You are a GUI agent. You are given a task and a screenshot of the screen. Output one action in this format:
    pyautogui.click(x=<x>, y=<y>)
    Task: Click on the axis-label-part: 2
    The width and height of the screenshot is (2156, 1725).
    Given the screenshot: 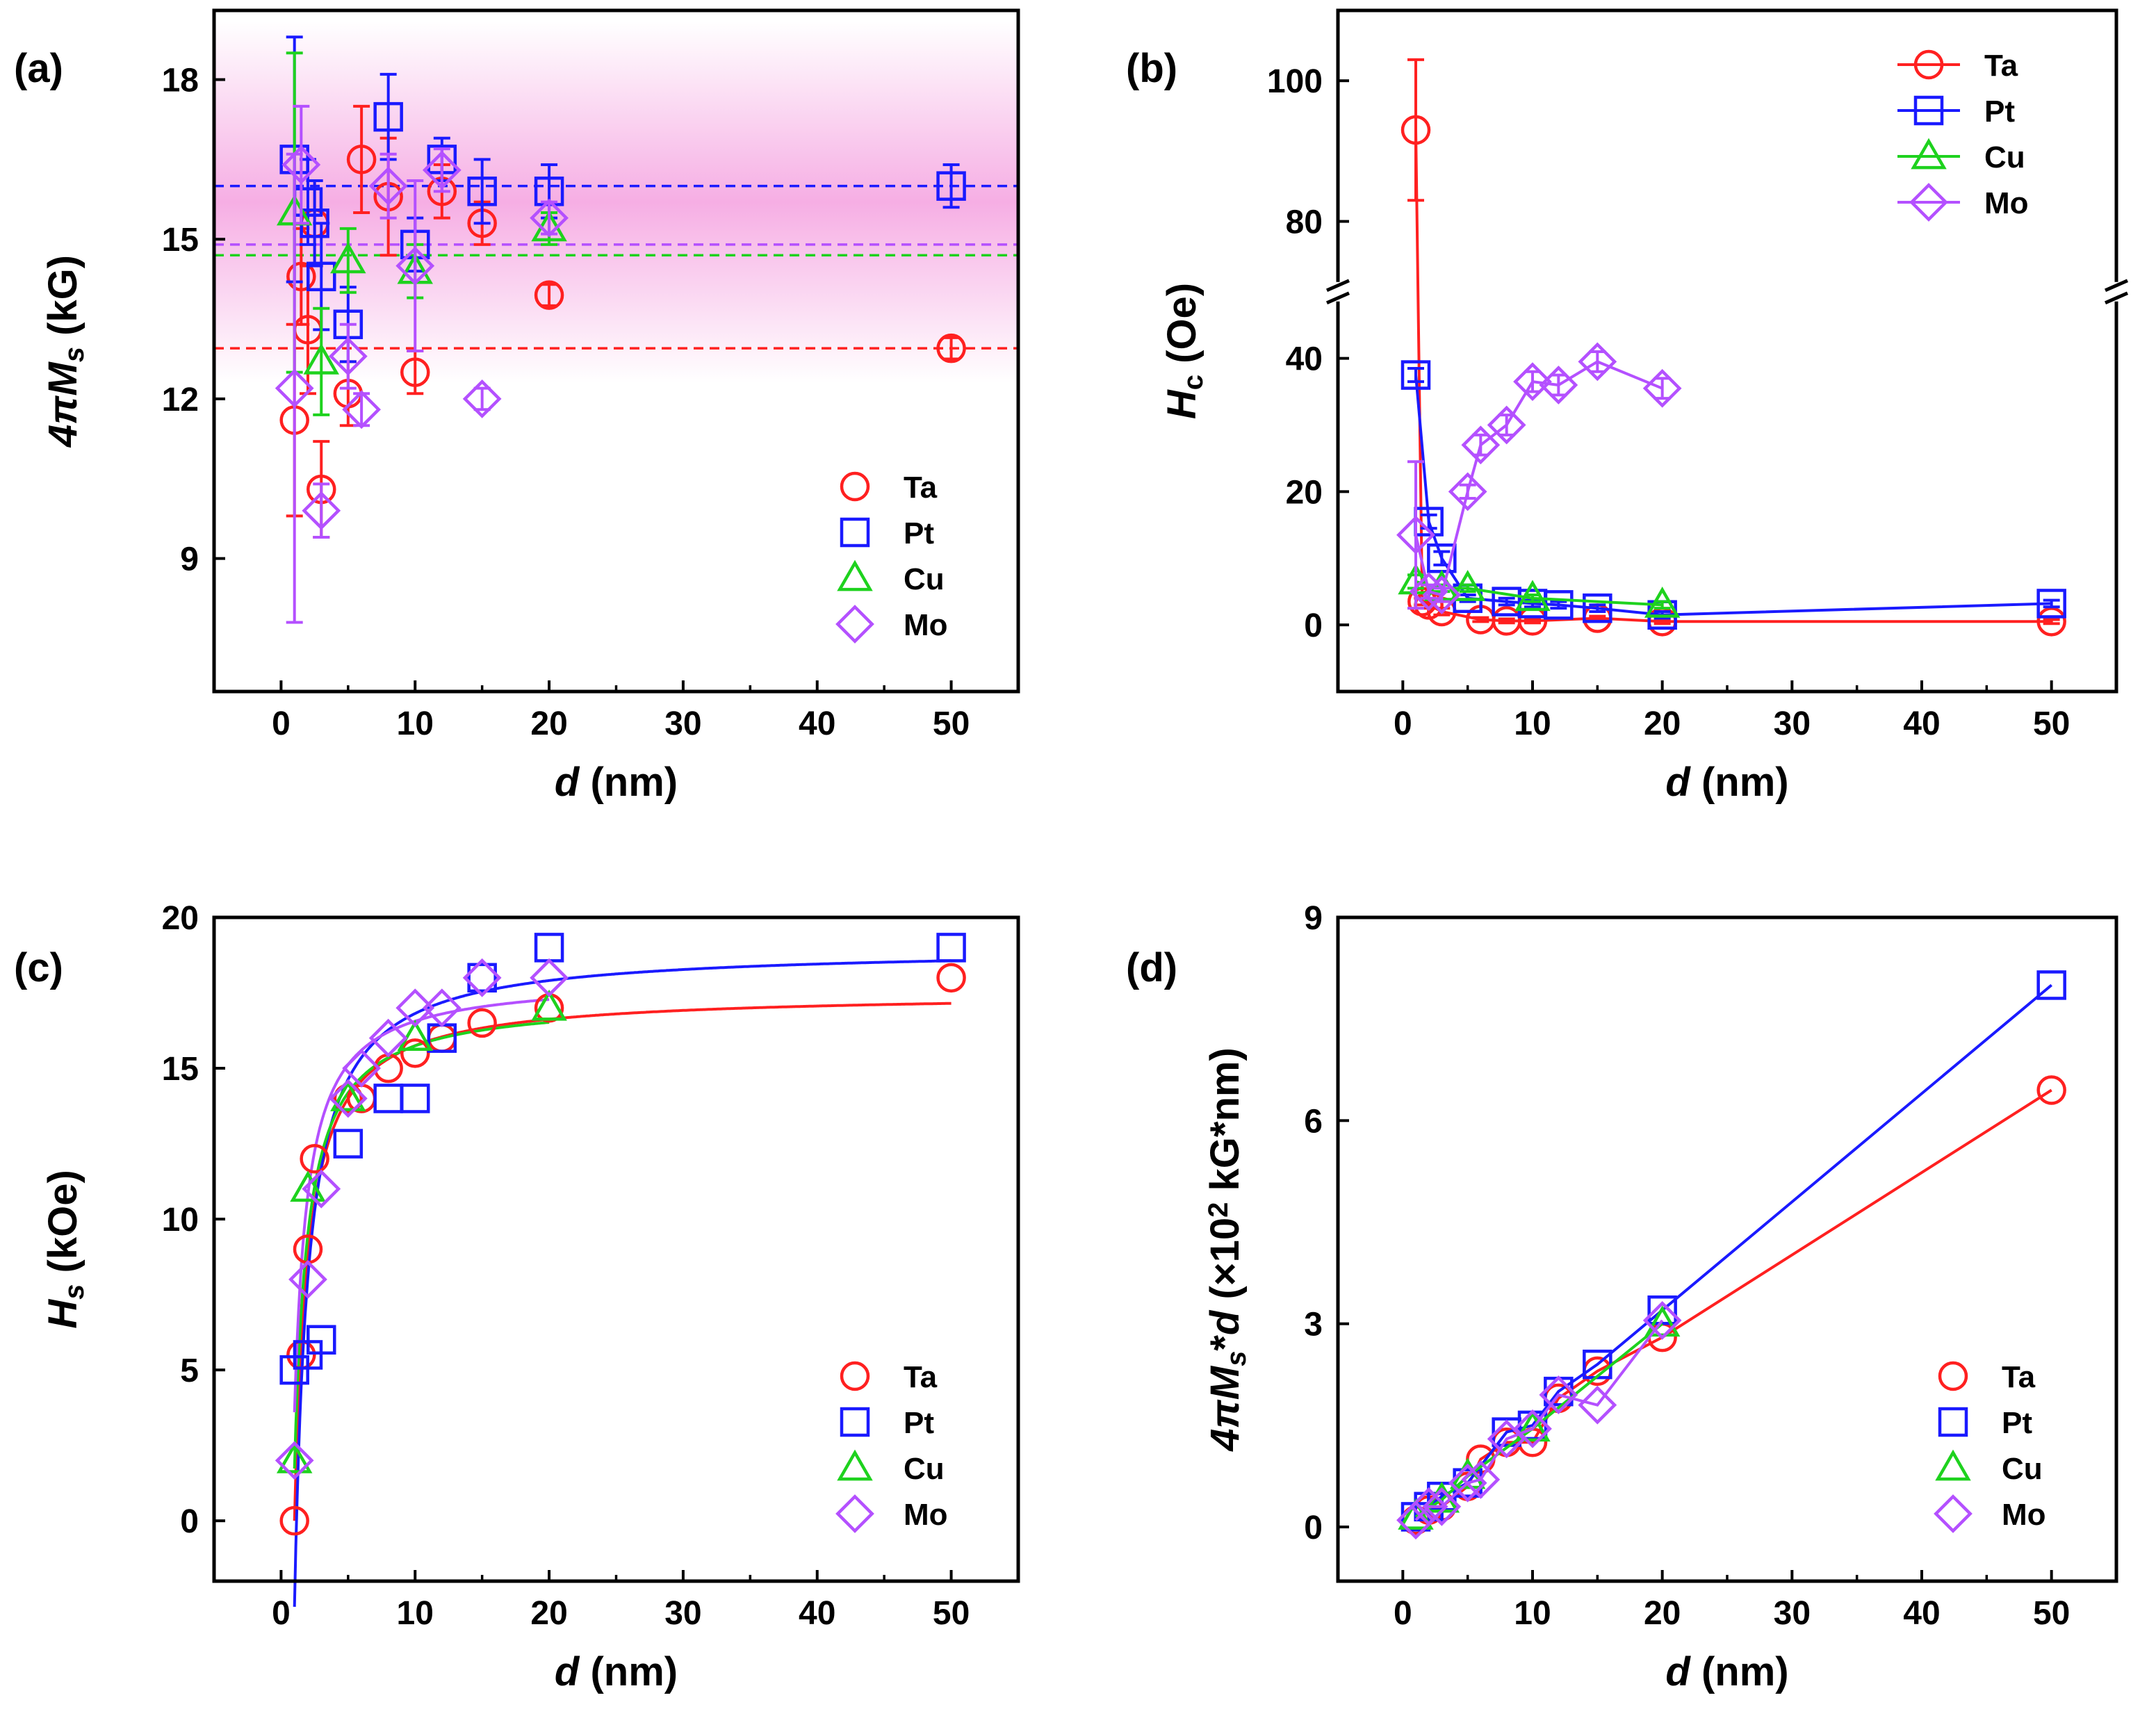 What is the action you would take?
    pyautogui.click(x=1218, y=1210)
    